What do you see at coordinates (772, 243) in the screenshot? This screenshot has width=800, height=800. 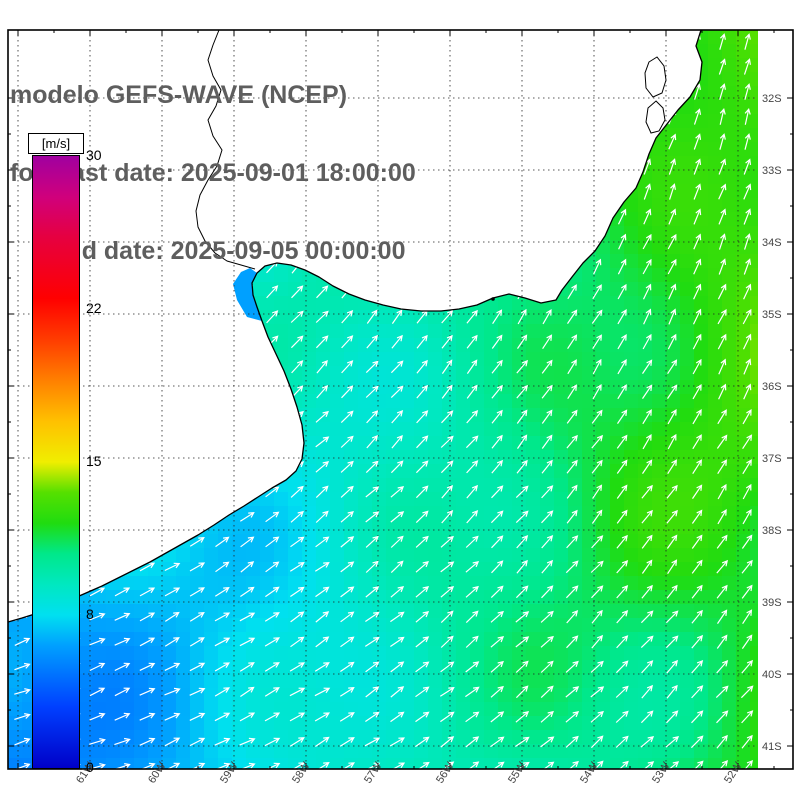 I see `lat-axis-label: 34S` at bounding box center [772, 243].